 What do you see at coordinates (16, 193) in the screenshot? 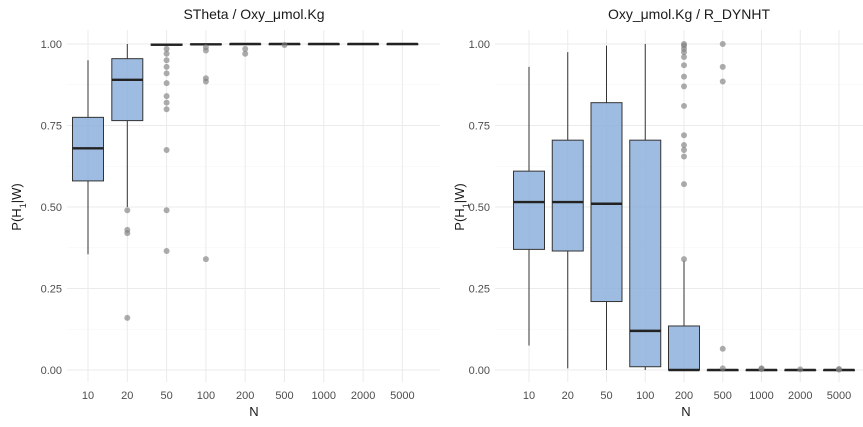
I see `panel-left-y-axis-title-tail: |W)` at bounding box center [16, 193].